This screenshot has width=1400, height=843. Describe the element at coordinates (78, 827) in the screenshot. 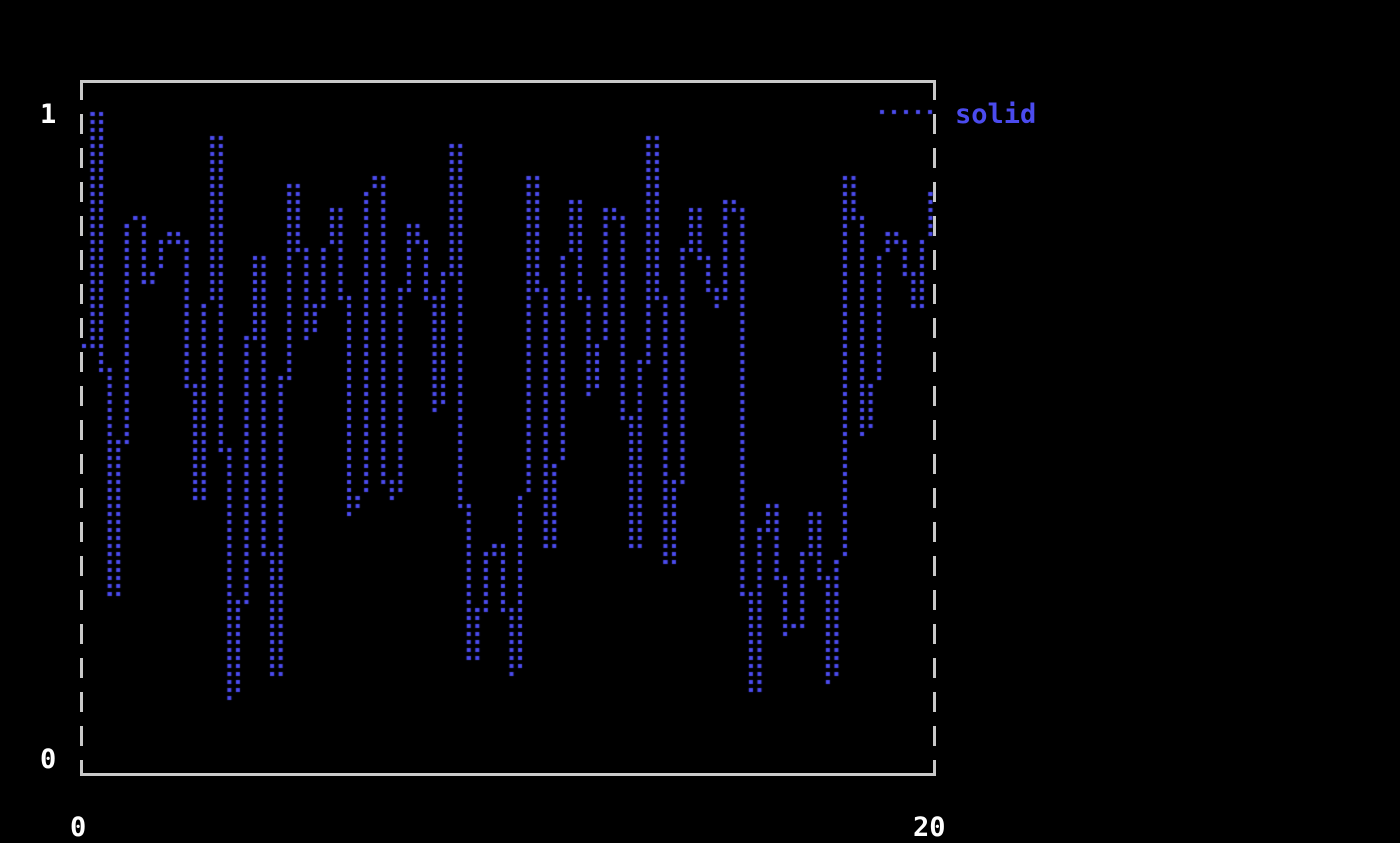

I see `x-axis-tick-label-min: 0` at that location.